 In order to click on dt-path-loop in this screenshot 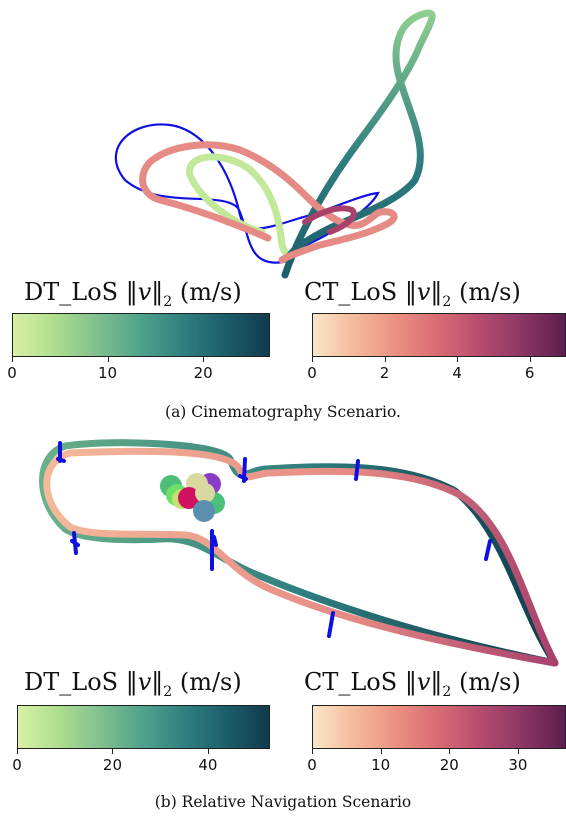, I will do `click(245, 206)`.